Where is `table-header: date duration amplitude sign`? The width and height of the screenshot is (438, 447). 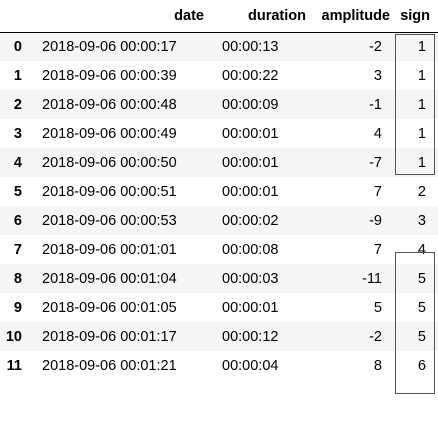 table-header: date duration amplitude sign is located at coordinates (219, 16).